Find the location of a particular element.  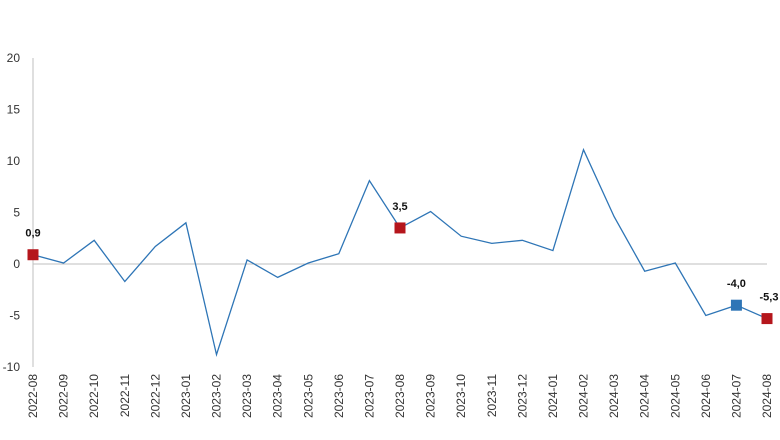

x-tick-label: 2022-12 is located at coordinates (155, 396).